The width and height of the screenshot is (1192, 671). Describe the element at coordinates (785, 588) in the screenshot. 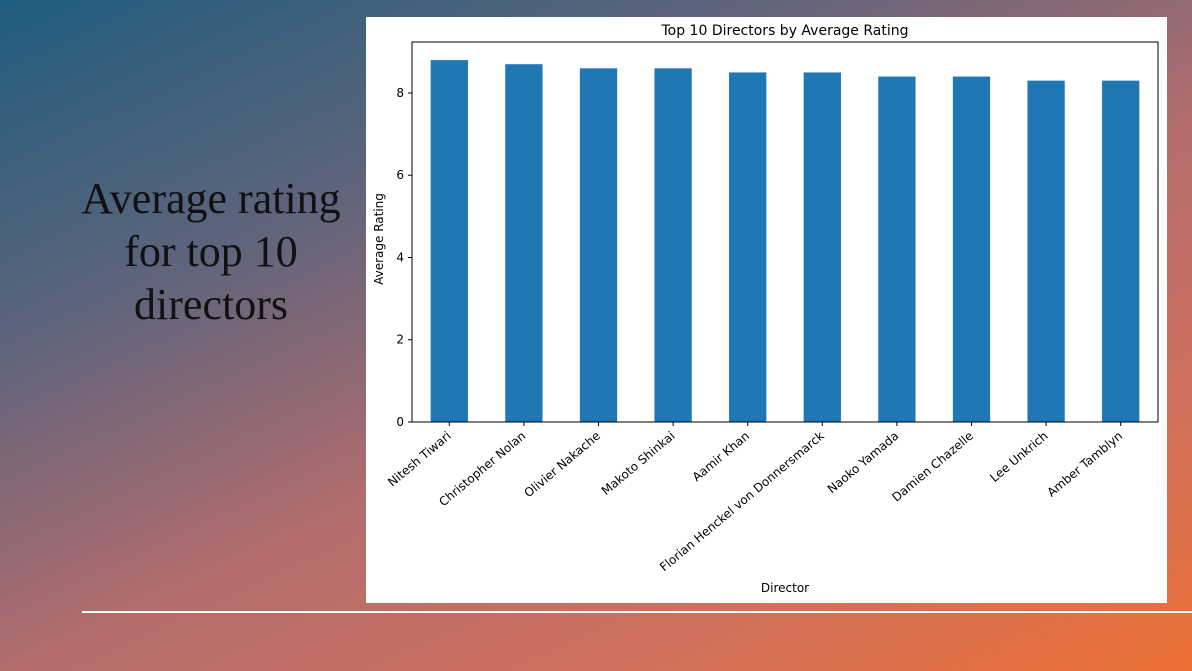

I see `x-axis-label: Director` at that location.